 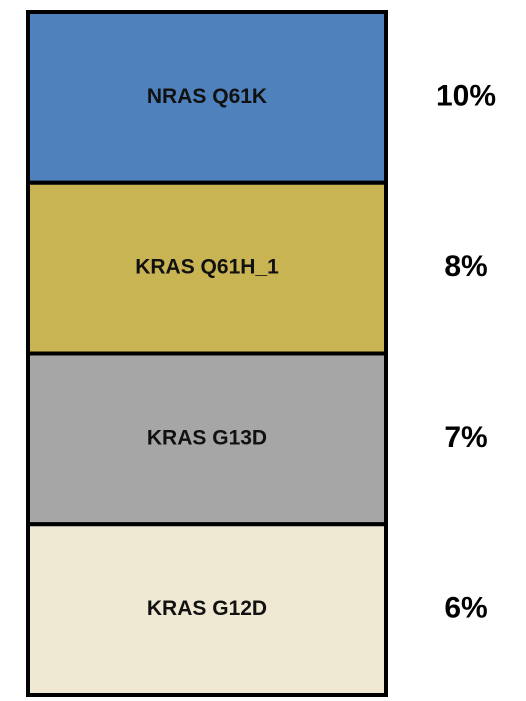 I want to click on box-label: KRAS G12D, so click(x=207, y=608).